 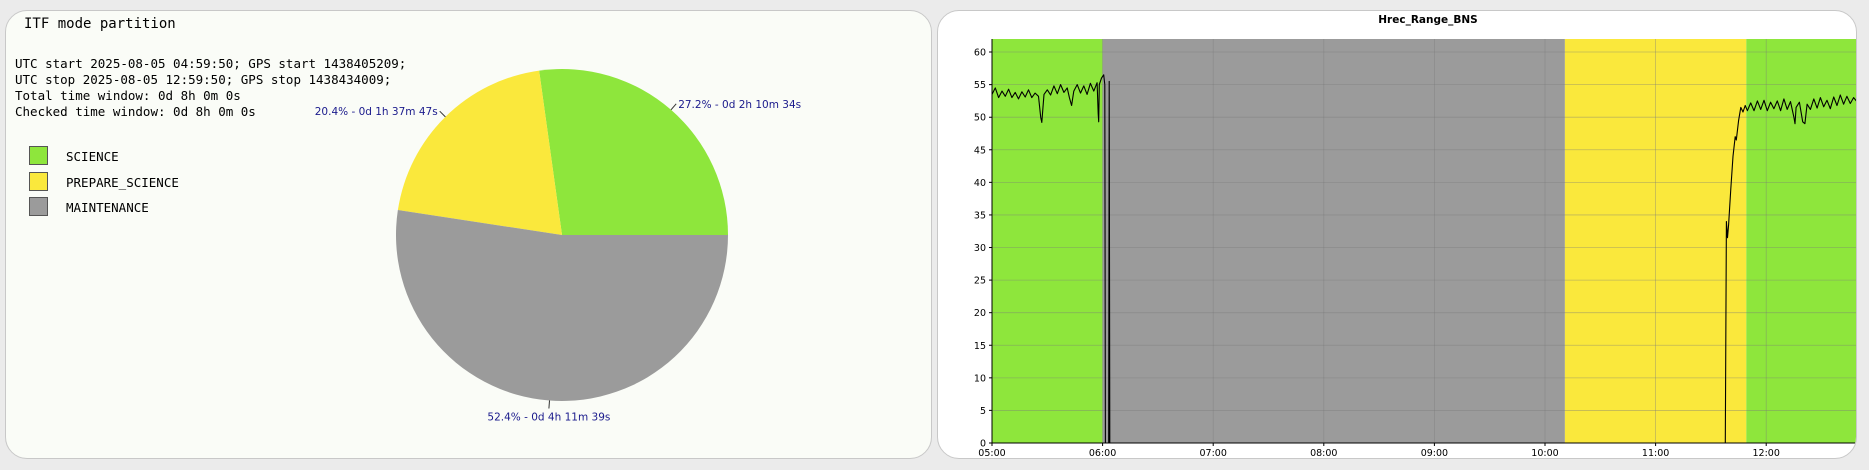 What do you see at coordinates (107, 207) in the screenshot?
I see `legend-label-maintenance: MAINTENANCE` at bounding box center [107, 207].